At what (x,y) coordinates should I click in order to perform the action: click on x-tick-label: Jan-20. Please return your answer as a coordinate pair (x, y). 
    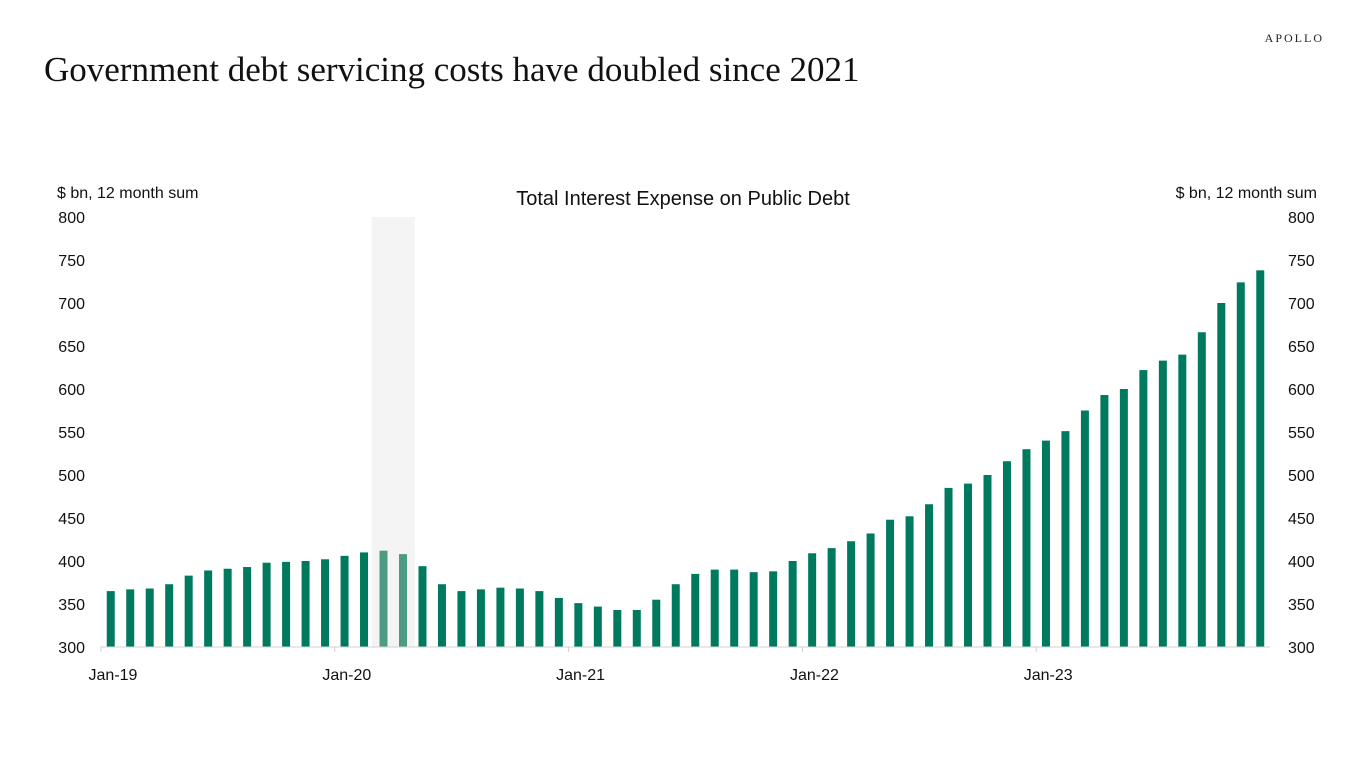
    Looking at the image, I should click on (346, 675).